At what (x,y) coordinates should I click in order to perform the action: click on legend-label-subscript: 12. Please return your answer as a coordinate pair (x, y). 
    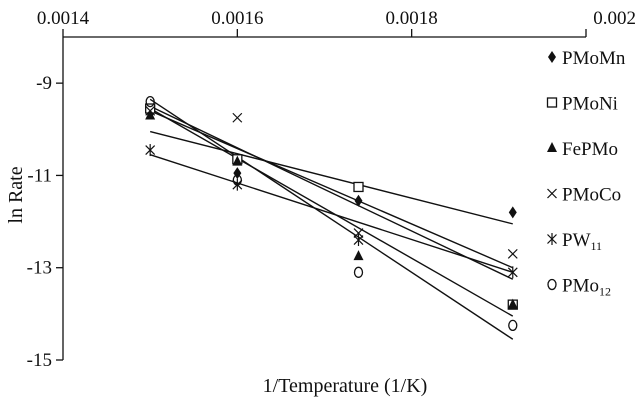
    Looking at the image, I should click on (605, 292).